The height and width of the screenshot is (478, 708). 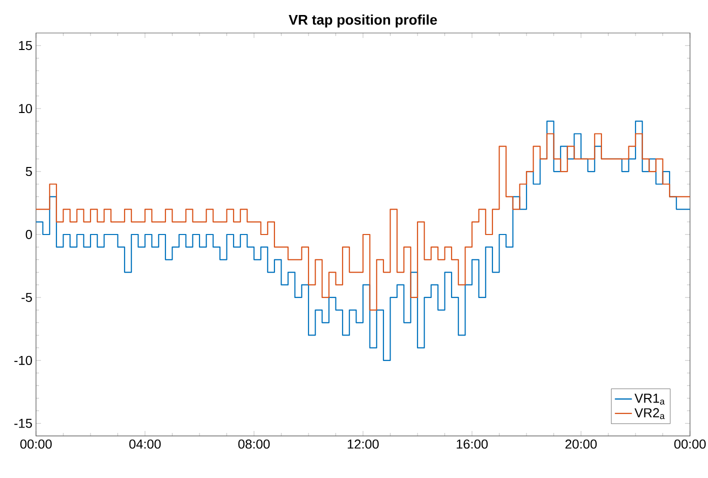 What do you see at coordinates (23, 361) in the screenshot?
I see `y-tick-label: -10` at bounding box center [23, 361].